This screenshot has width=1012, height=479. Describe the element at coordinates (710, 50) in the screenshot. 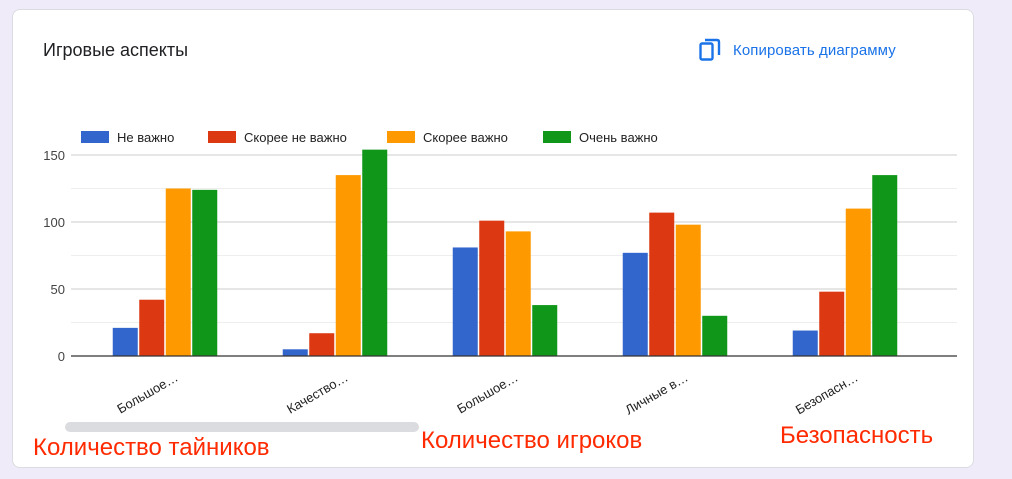

I see `copy-icon` at that location.